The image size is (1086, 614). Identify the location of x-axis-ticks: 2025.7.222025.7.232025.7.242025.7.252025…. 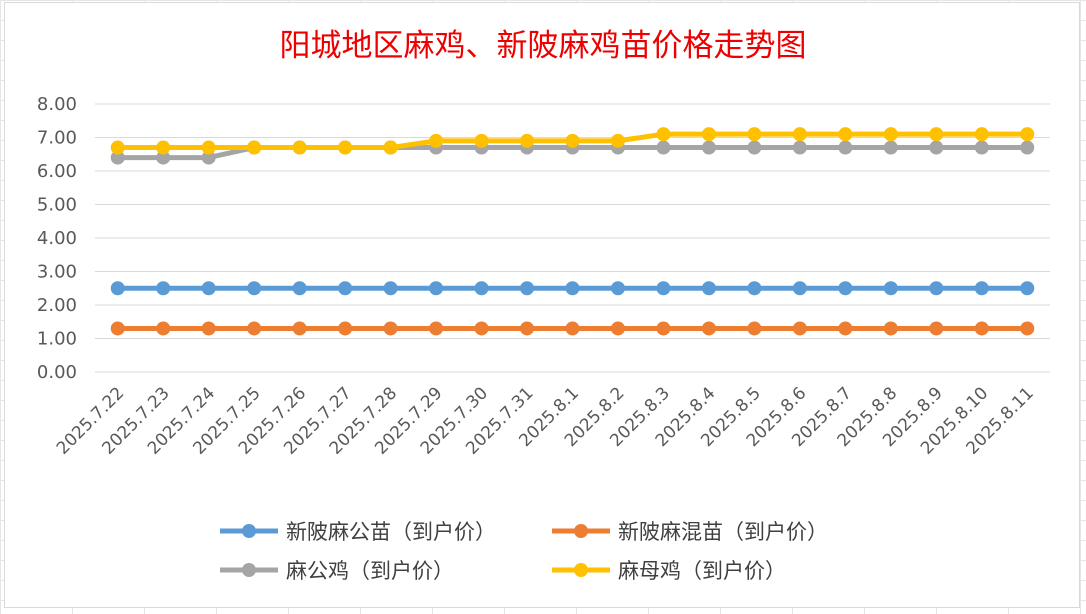
(545, 420).